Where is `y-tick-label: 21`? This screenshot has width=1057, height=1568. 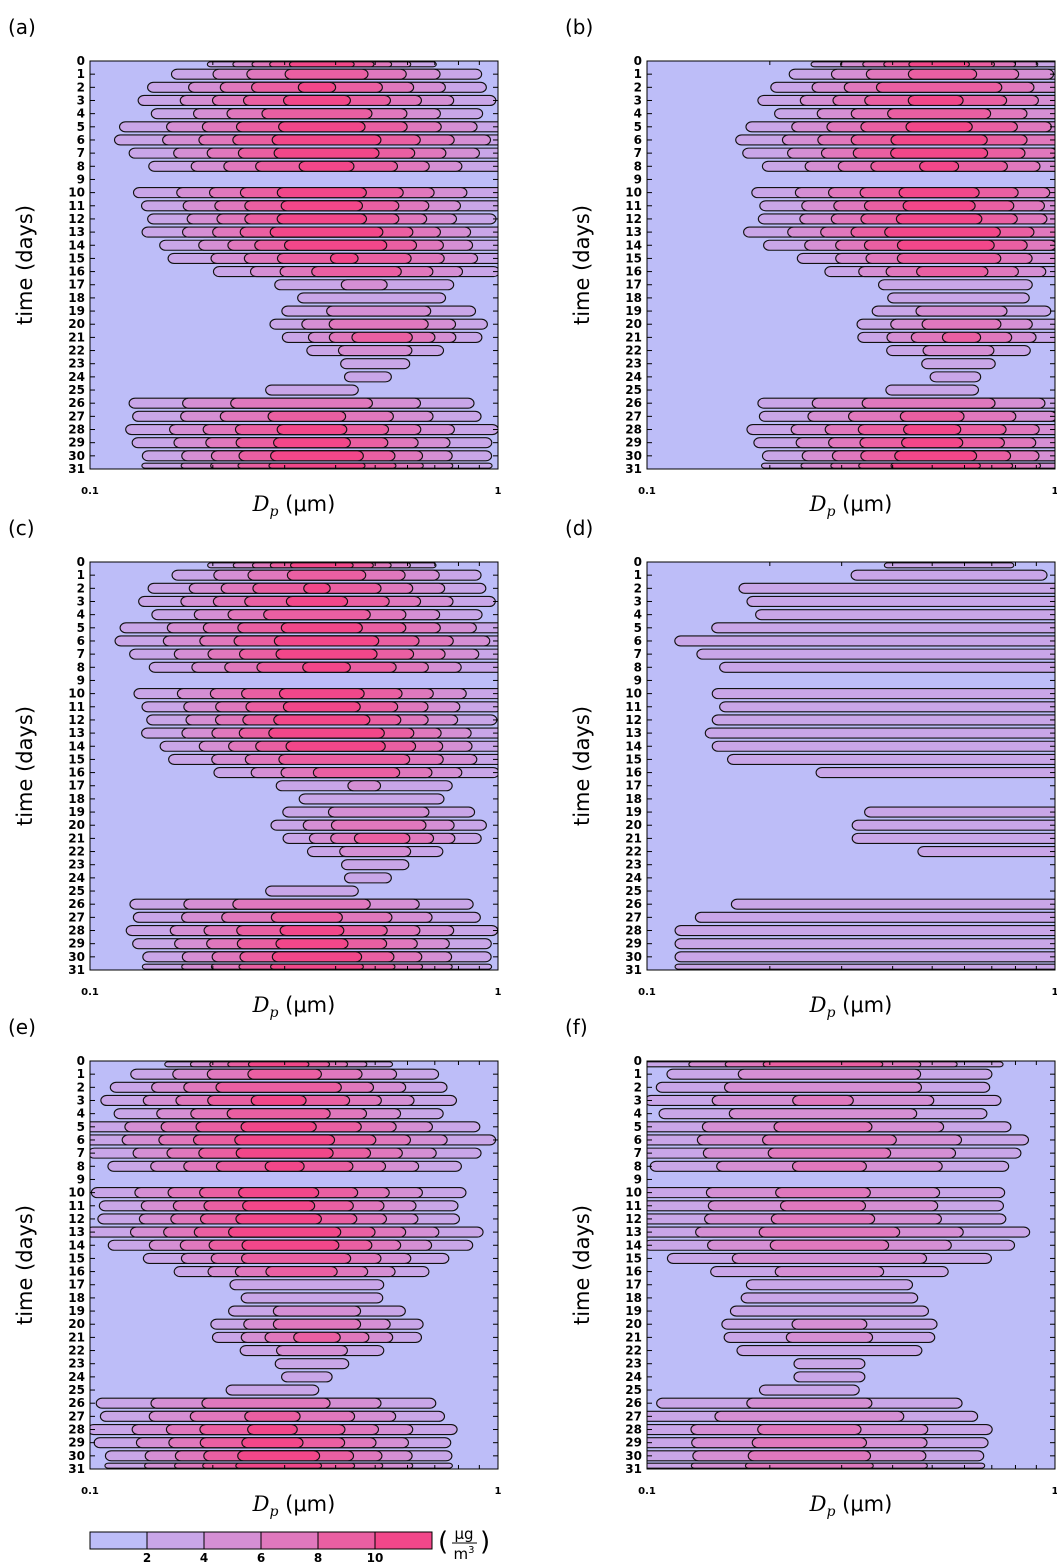 y-tick-label: 21 is located at coordinates (76, 838).